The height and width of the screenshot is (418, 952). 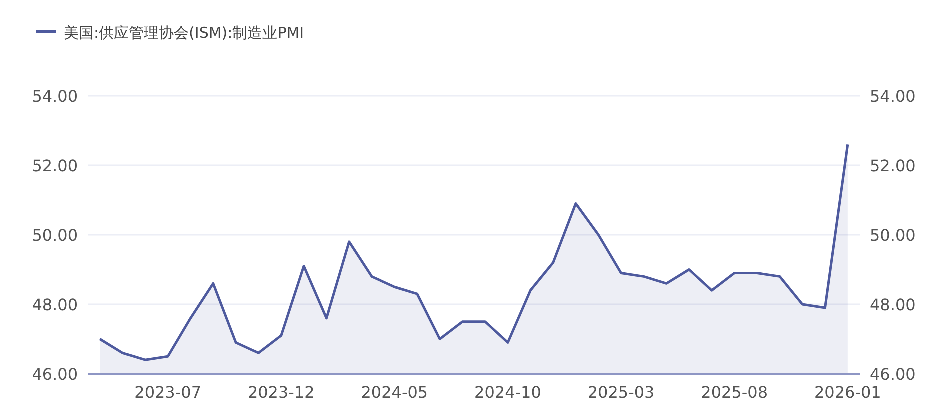 I want to click on x-tick-label: 2023-12, so click(x=281, y=392).